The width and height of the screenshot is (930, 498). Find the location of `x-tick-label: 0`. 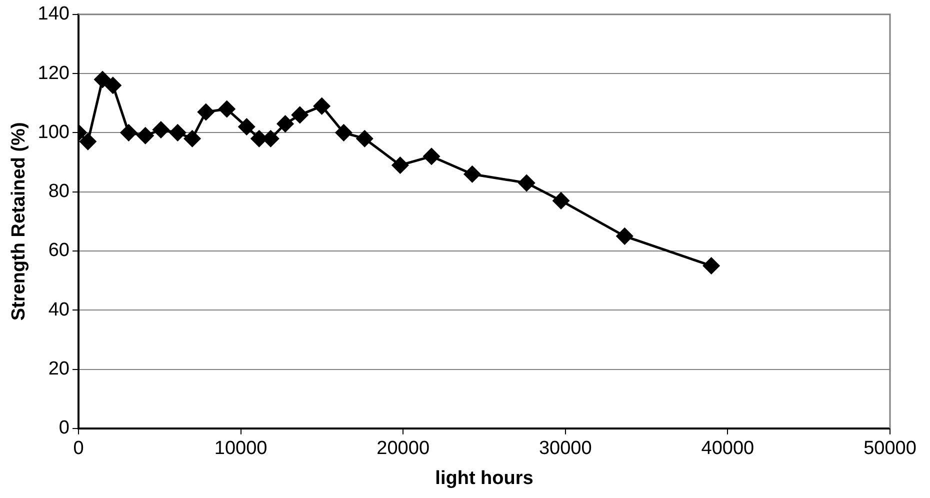

x-tick-label: 0 is located at coordinates (78, 449).